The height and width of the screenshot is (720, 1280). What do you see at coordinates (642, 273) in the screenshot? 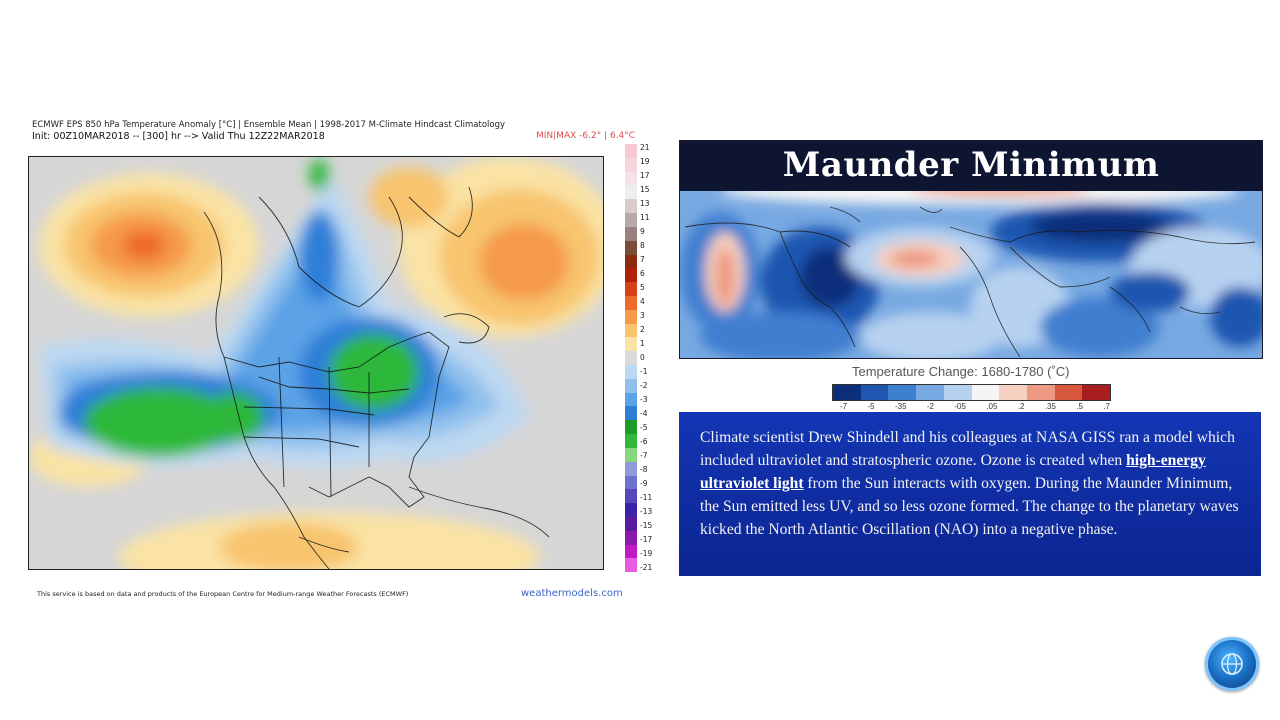
I see `colorbar-label: 6` at bounding box center [642, 273].